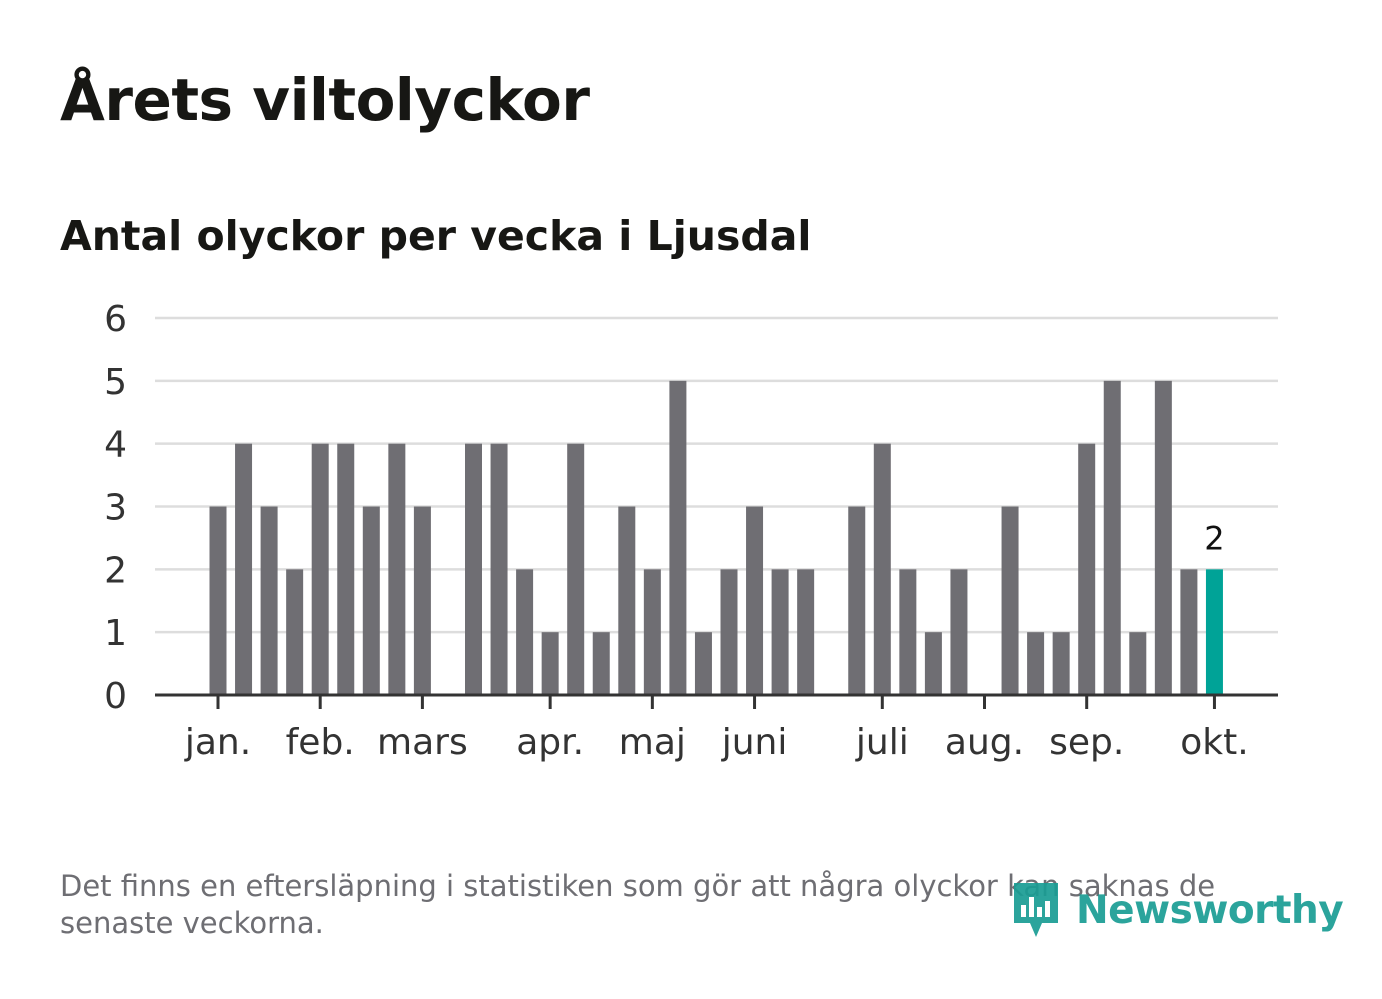  What do you see at coordinates (652, 742) in the screenshot?
I see `x-tick-label: maj` at bounding box center [652, 742].